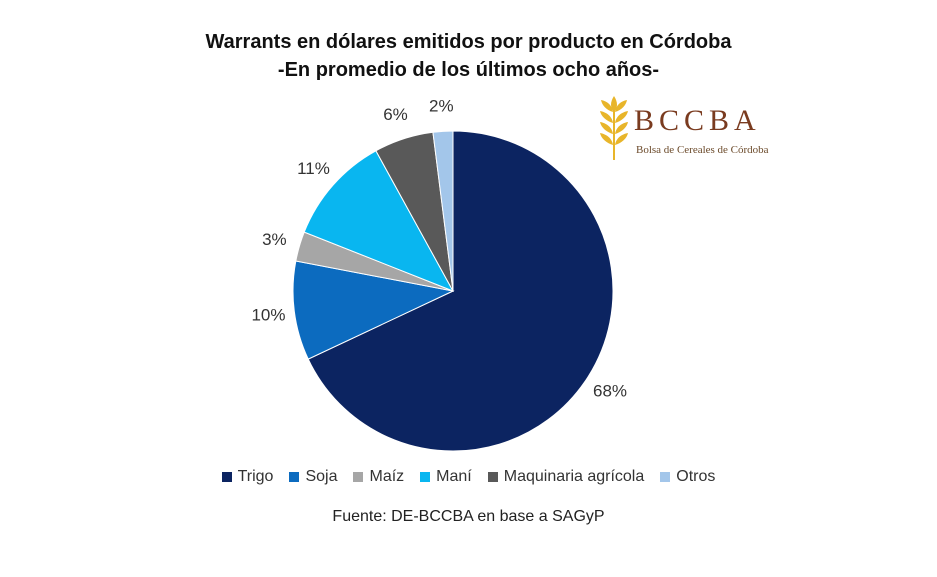 The height and width of the screenshot is (577, 937). What do you see at coordinates (697, 120) in the screenshot?
I see `logo-name: BCCBA` at bounding box center [697, 120].